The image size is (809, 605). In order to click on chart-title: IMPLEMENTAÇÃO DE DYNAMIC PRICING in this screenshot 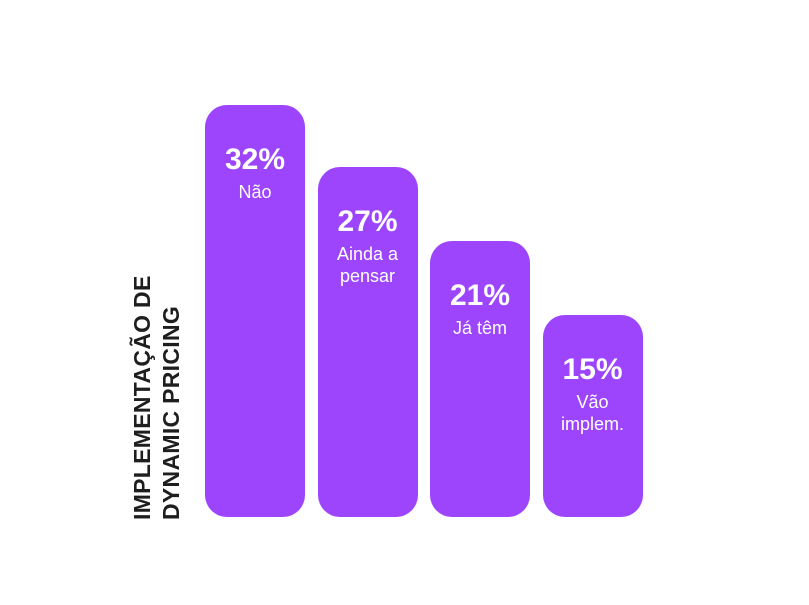, I will do `click(156, 397)`.